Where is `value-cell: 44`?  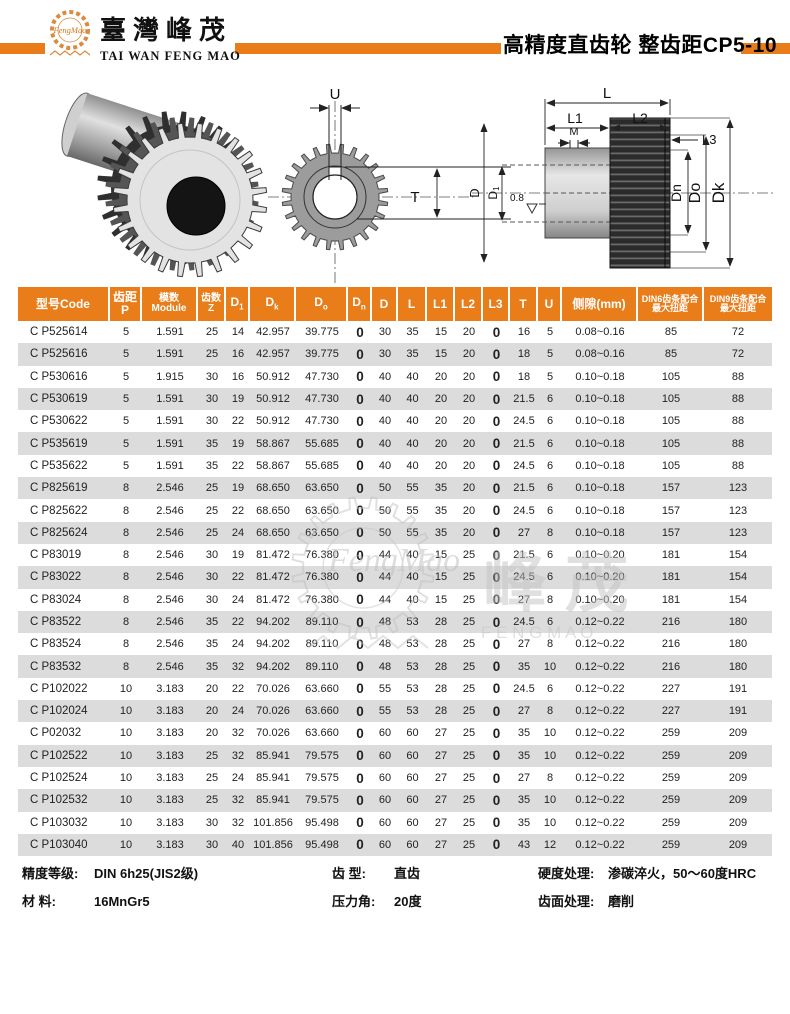 value-cell: 44 is located at coordinates (385, 555).